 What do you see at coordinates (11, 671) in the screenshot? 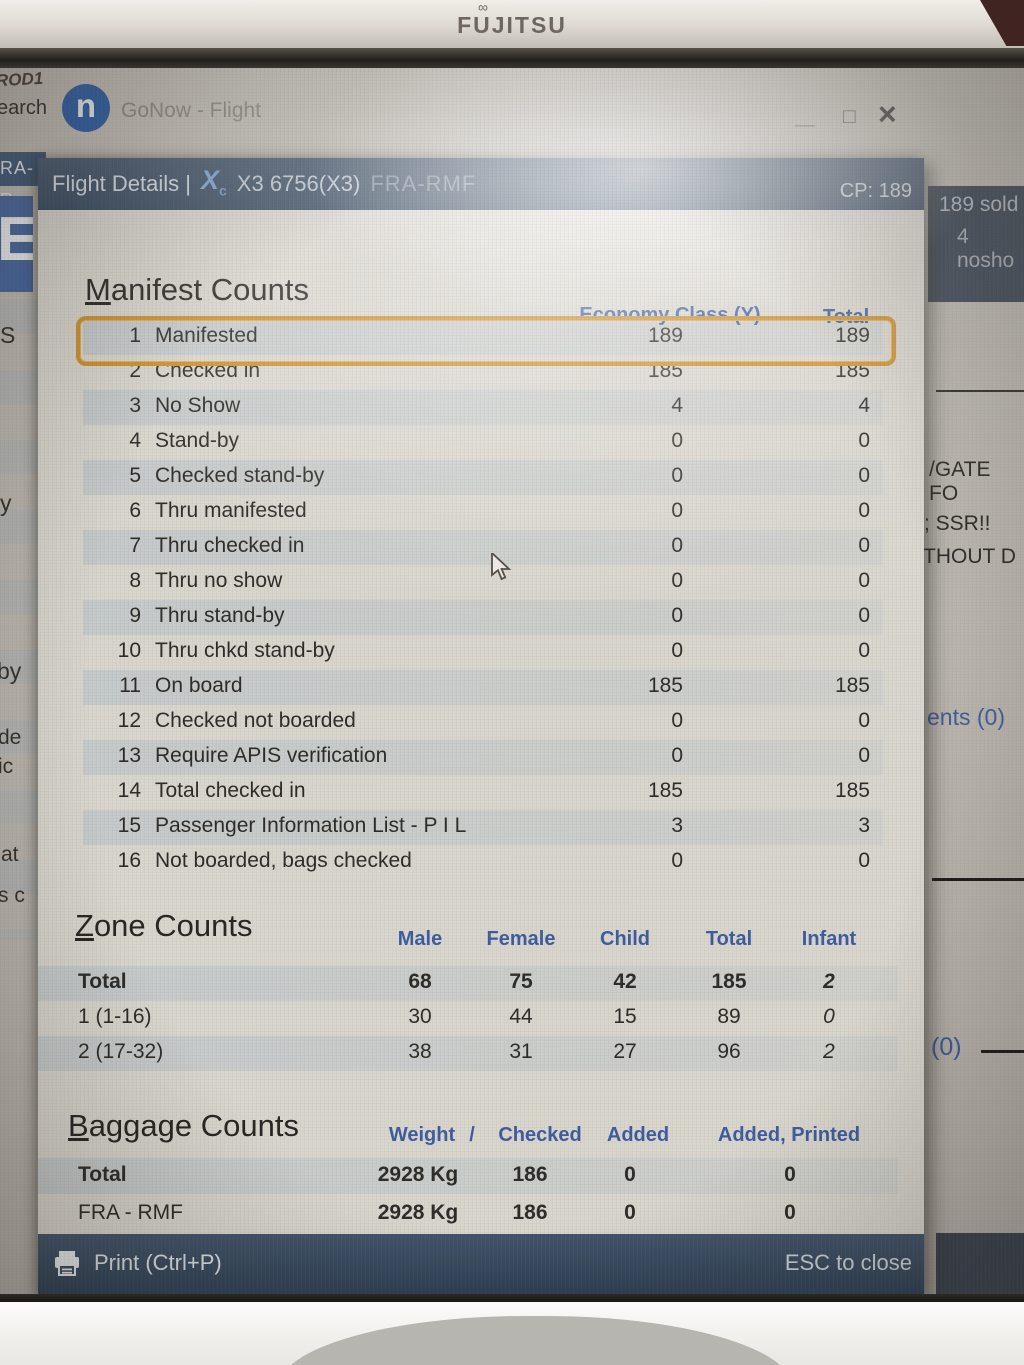
I see `background-text-fragment: by` at bounding box center [11, 671].